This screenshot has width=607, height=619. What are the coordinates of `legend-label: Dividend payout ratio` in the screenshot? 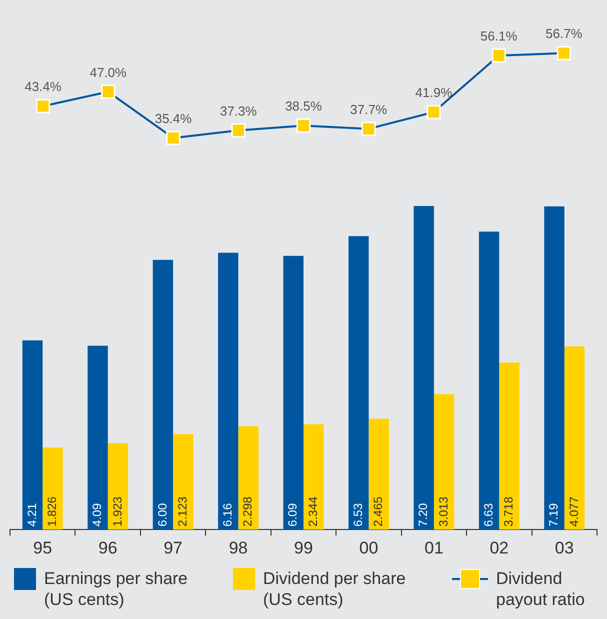 It's located at (541, 589).